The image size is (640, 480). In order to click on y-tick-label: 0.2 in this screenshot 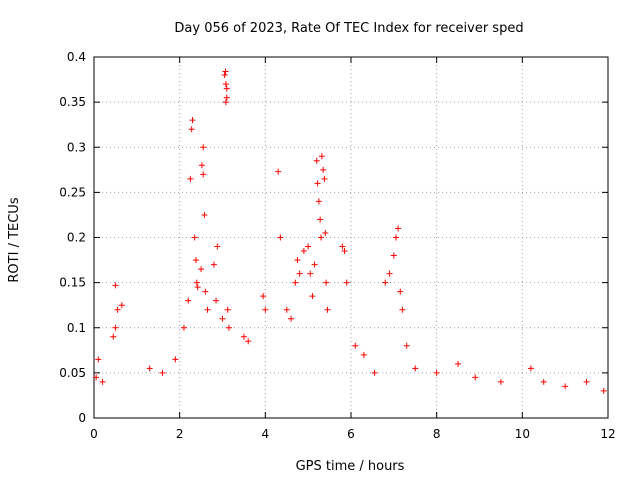, I will do `click(76, 238)`.